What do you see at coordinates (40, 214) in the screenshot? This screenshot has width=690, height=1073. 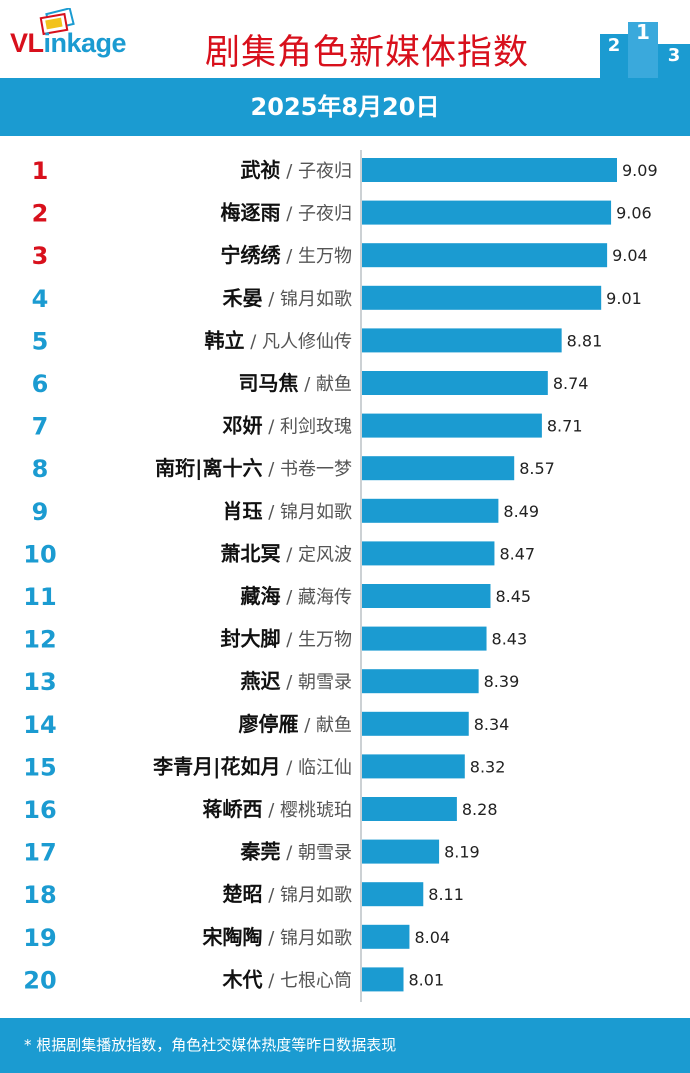 I see `rank-number: 2` at bounding box center [40, 214].